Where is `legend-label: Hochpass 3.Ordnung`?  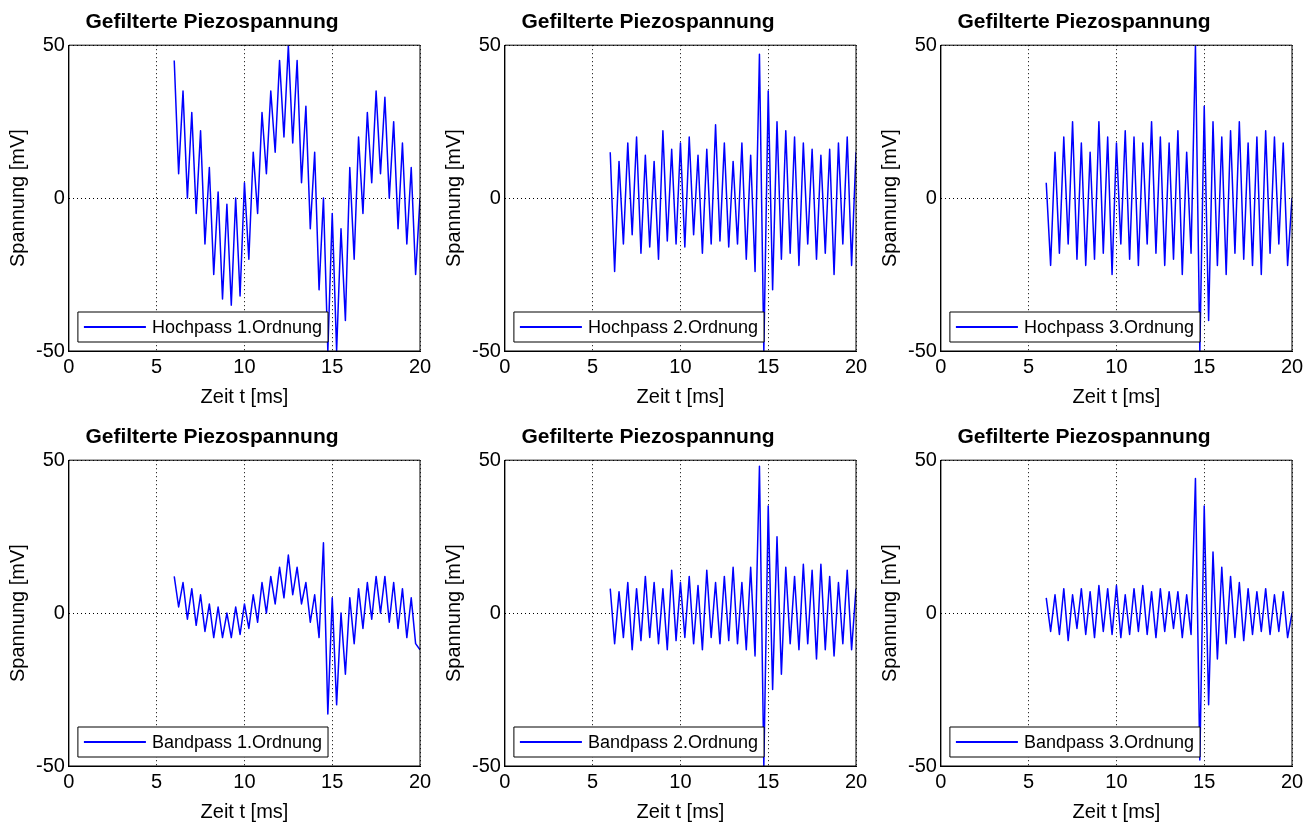
legend-label: Hochpass 3.Ordnung is located at coordinates (1109, 326).